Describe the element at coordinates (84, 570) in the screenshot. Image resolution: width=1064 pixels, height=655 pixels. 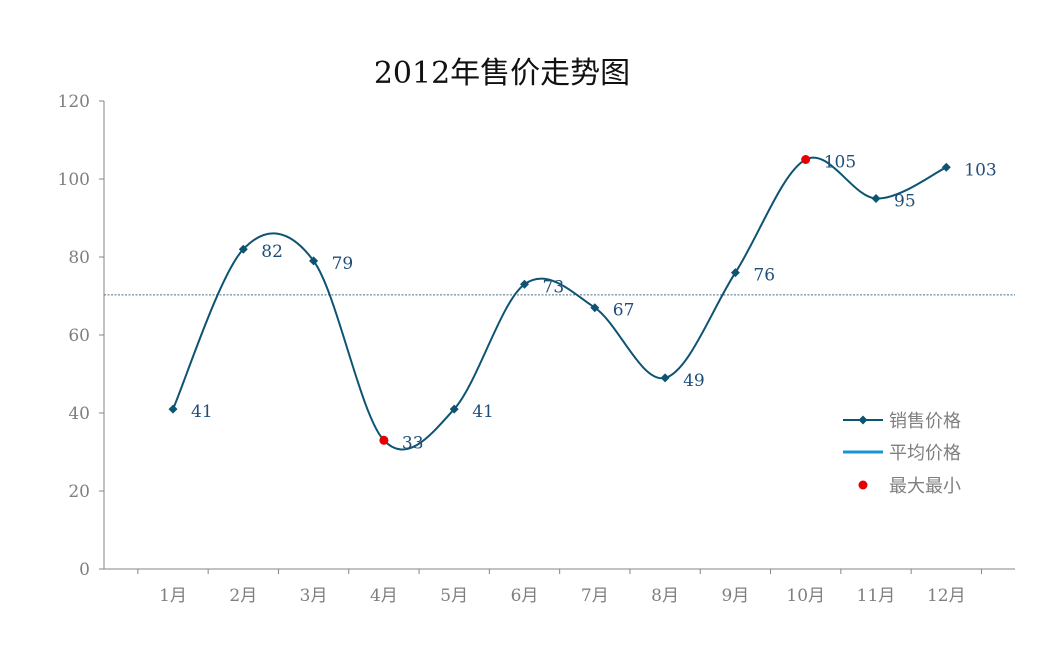
I see `y-tick-label: 0` at that location.